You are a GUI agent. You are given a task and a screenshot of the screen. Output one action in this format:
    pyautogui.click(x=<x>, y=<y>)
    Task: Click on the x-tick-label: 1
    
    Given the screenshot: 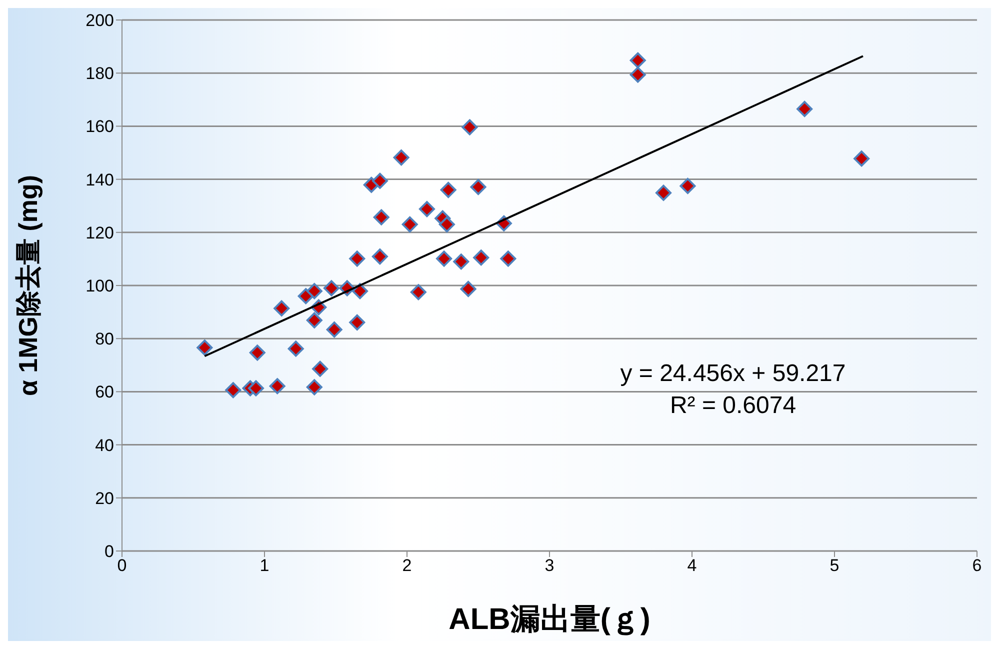 What is the action you would take?
    pyautogui.click(x=265, y=566)
    